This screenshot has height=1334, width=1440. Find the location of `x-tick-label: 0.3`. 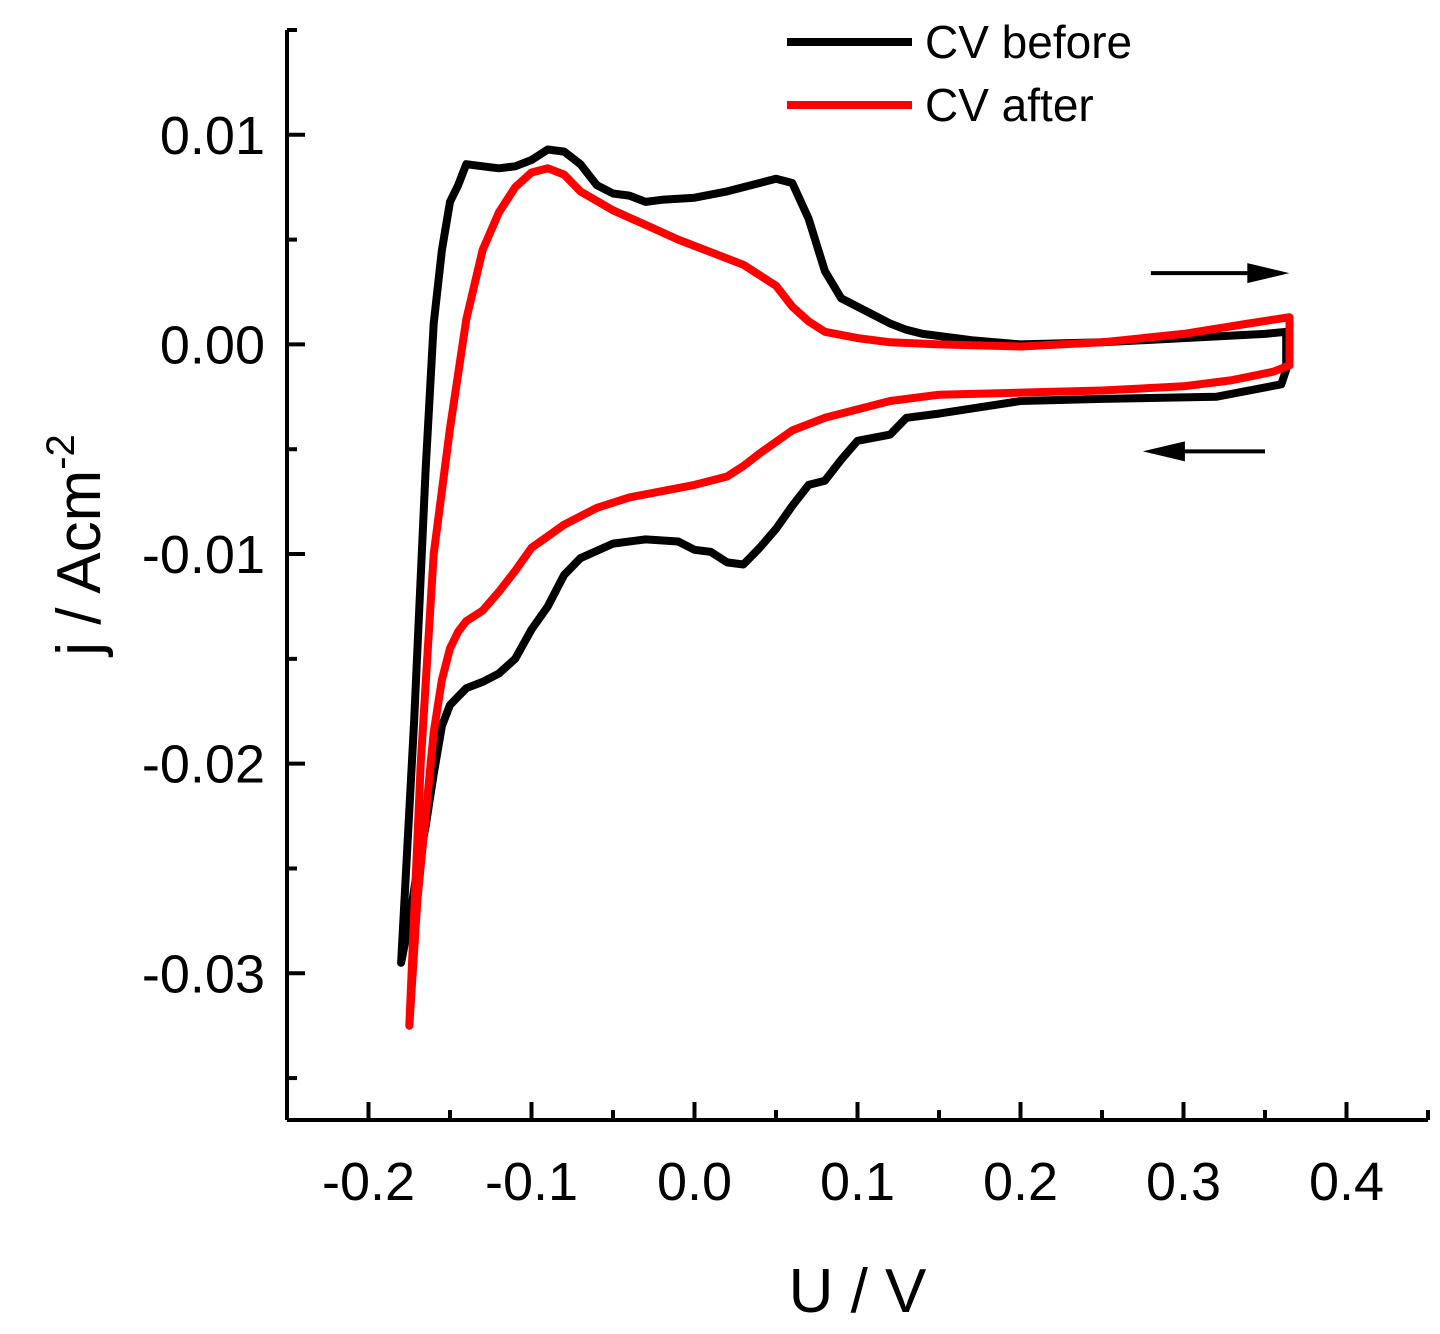

x-tick-label: 0.3 is located at coordinates (1183, 1182).